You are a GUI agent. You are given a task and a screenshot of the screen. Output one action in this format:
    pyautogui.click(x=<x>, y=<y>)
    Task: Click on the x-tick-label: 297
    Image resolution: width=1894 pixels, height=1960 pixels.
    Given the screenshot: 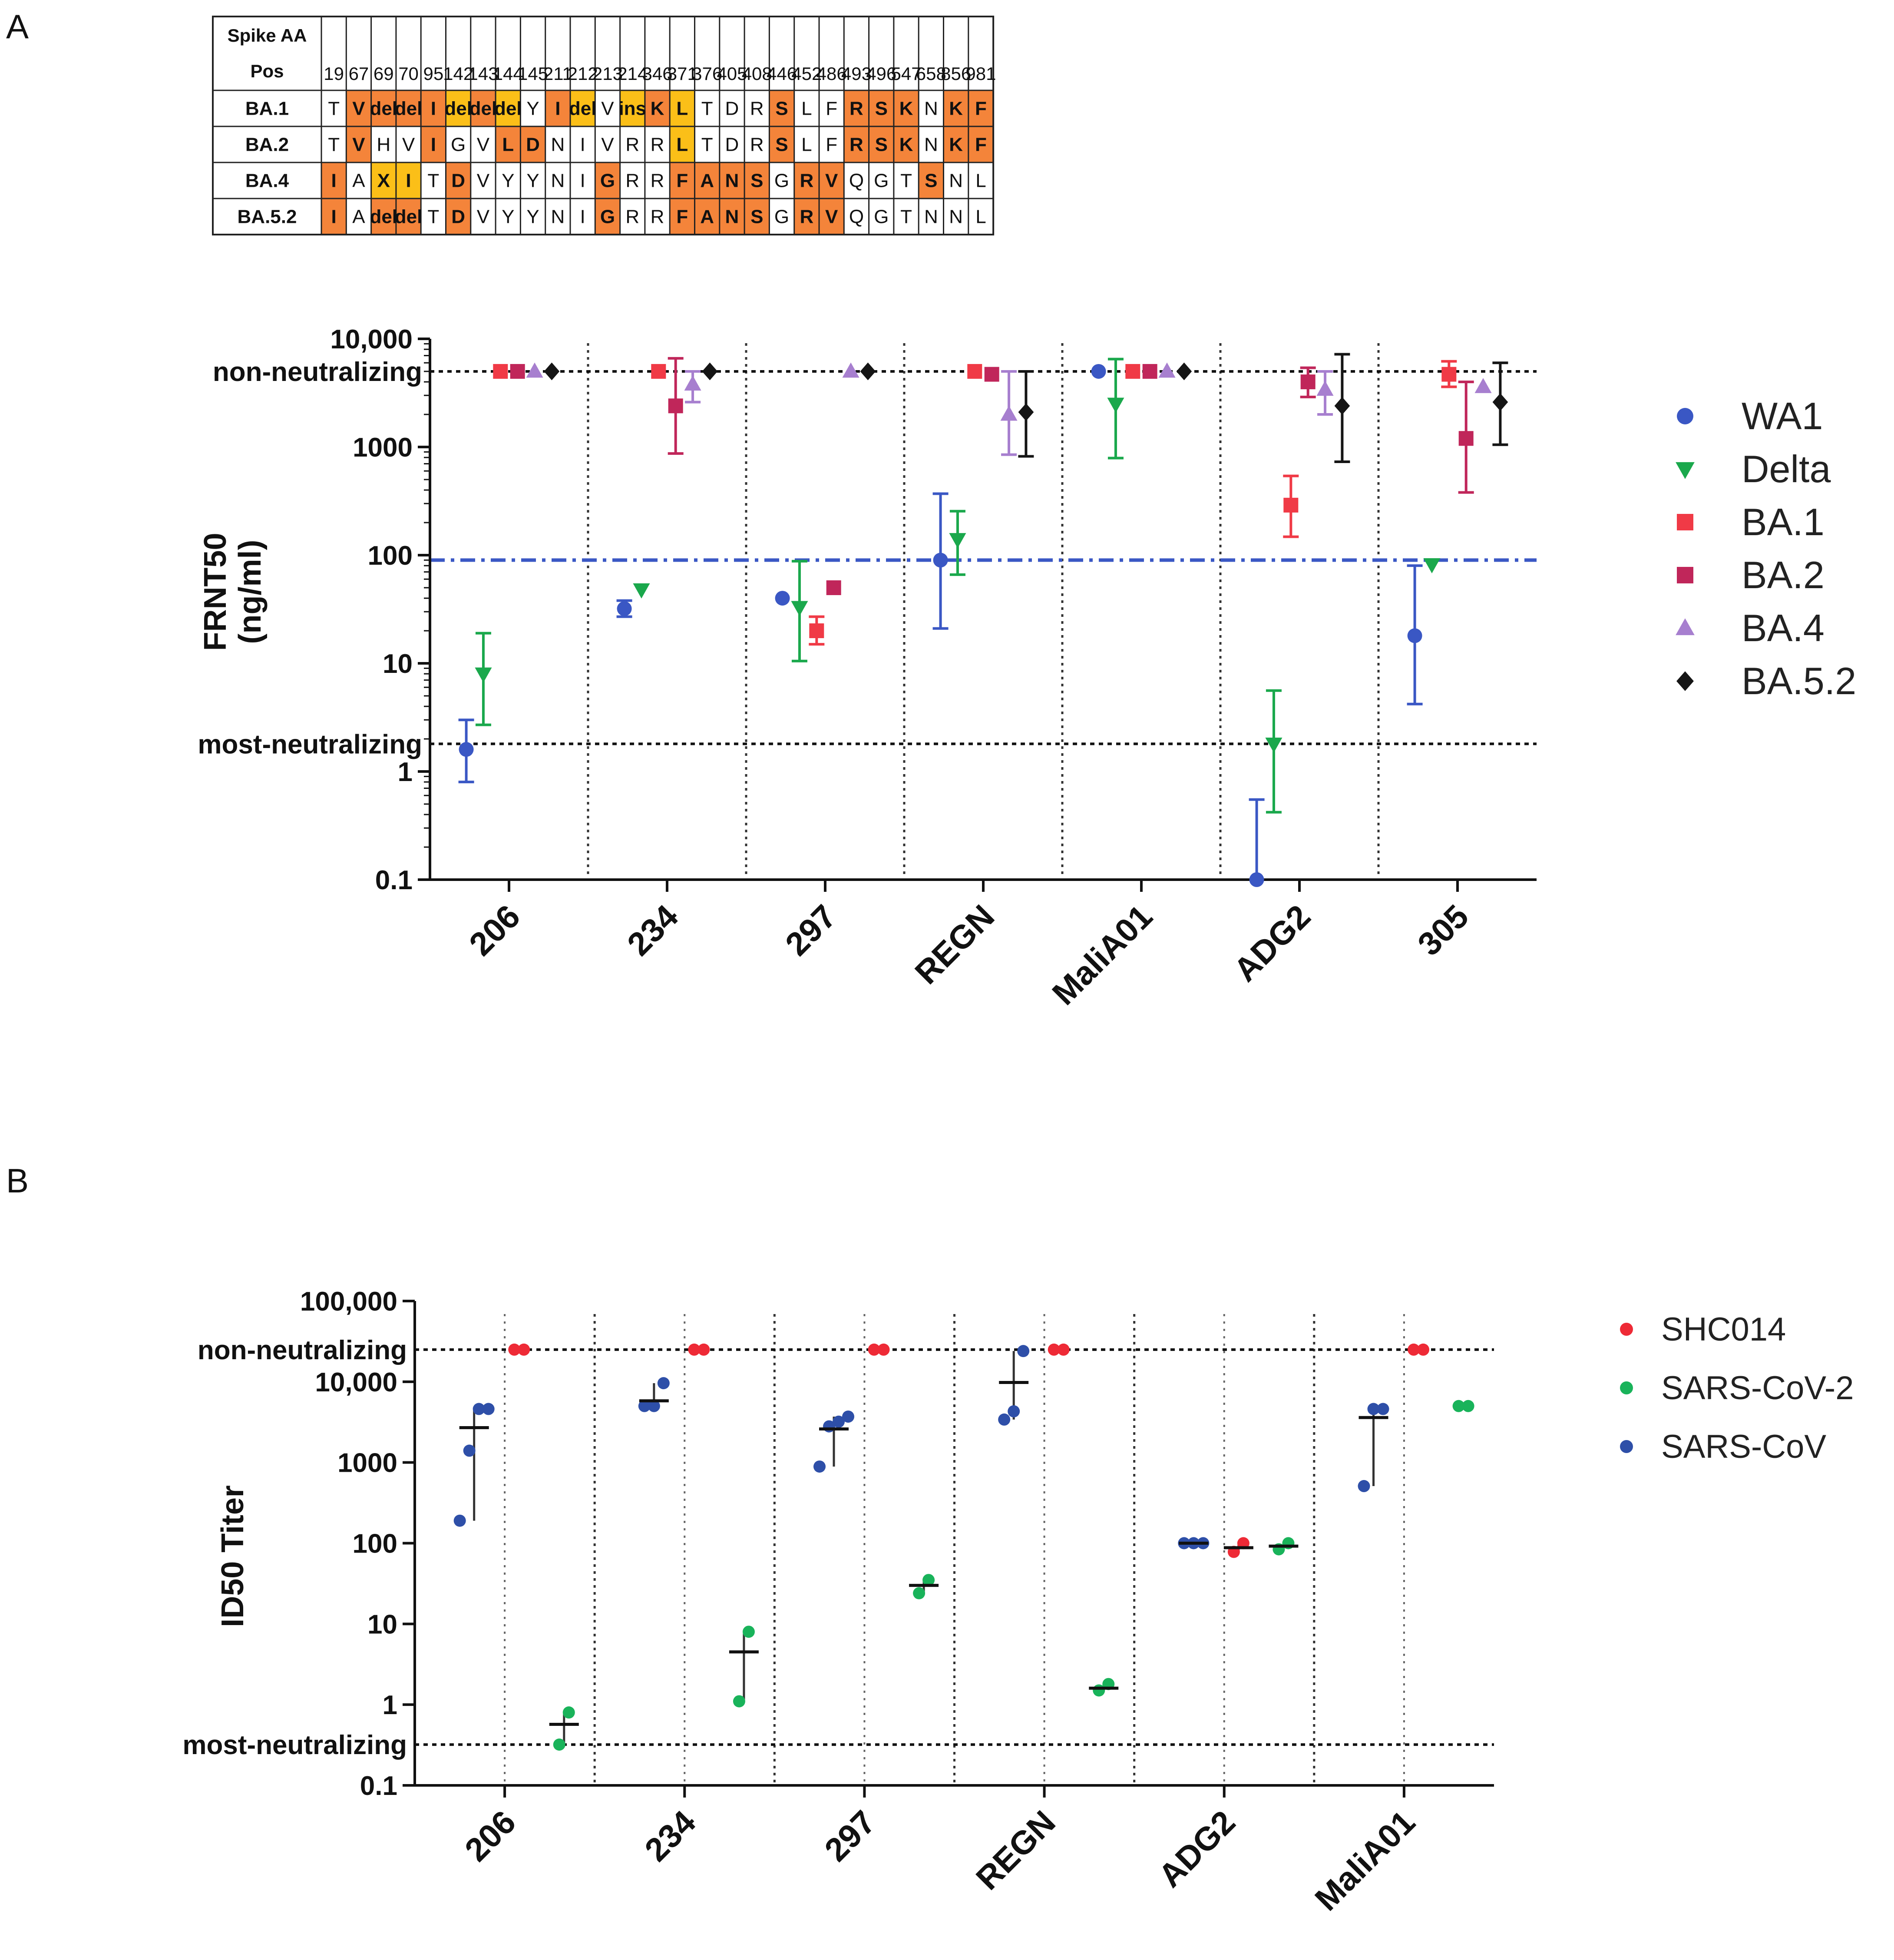 What is the action you would take?
    pyautogui.click(x=850, y=1836)
    